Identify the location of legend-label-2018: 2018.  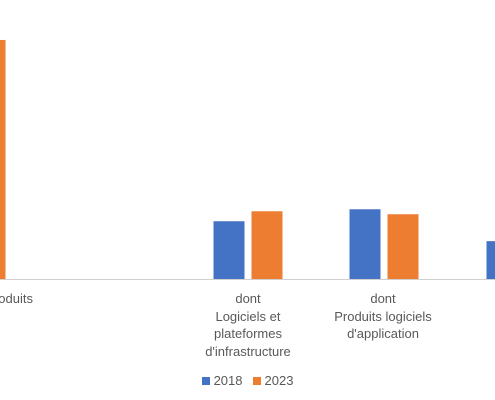
(228, 380).